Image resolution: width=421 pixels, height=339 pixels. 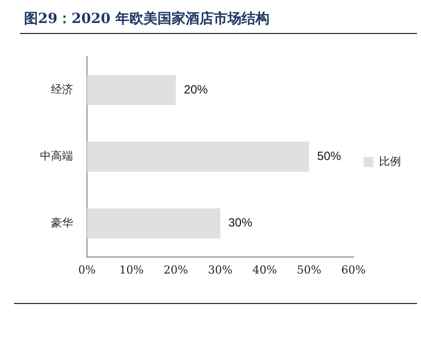 I want to click on x-tick-label: 10%, so click(x=131, y=269).